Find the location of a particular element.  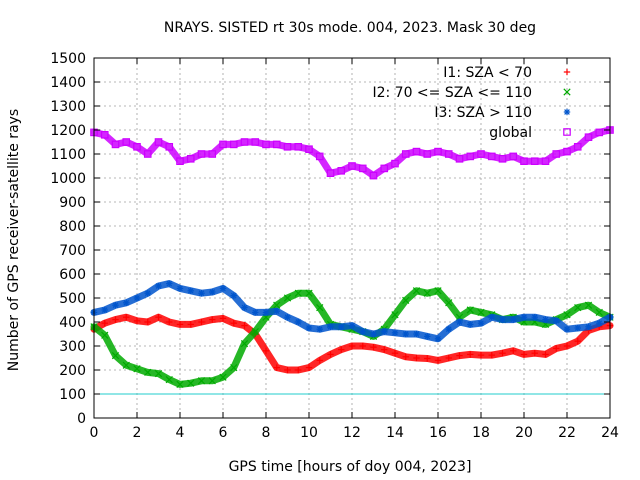

y-tick-label: 500 is located at coordinates (72, 299).